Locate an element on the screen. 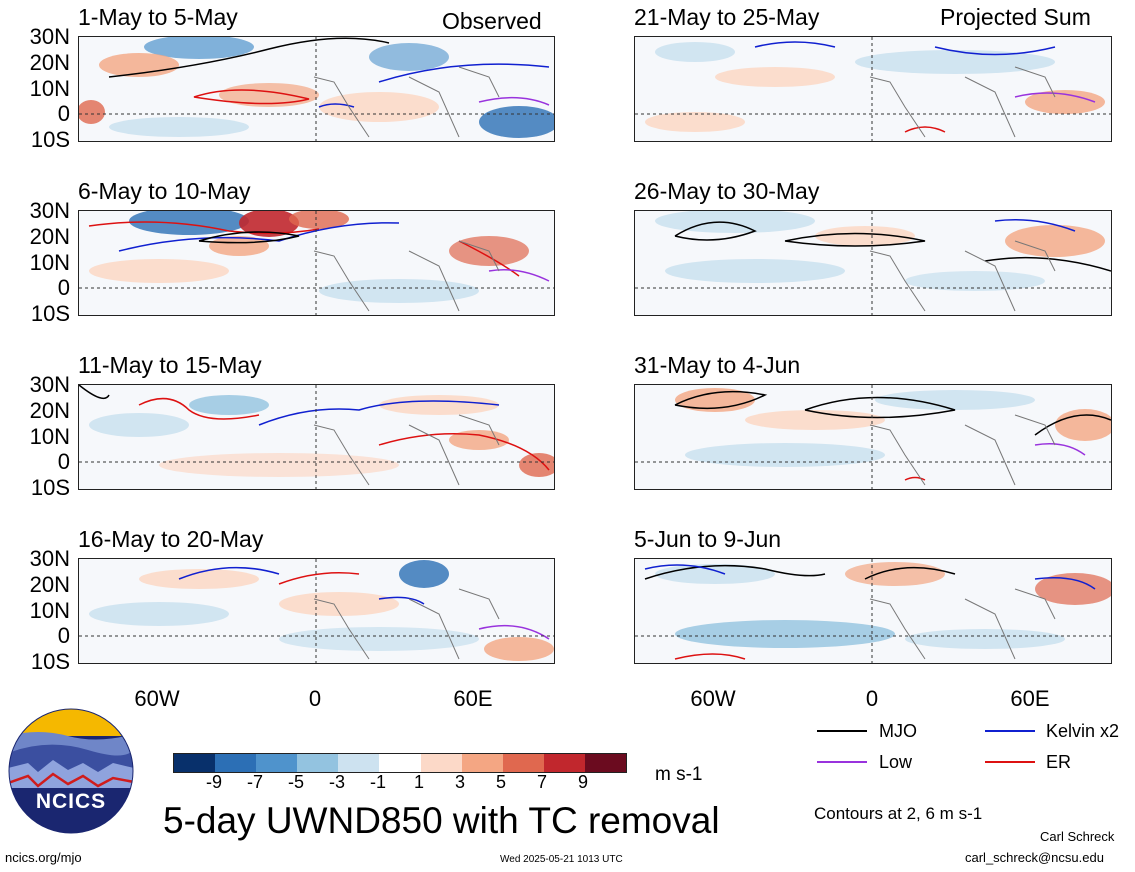 The width and height of the screenshot is (1135, 872). author: Carl Schreck is located at coordinates (1077, 836).